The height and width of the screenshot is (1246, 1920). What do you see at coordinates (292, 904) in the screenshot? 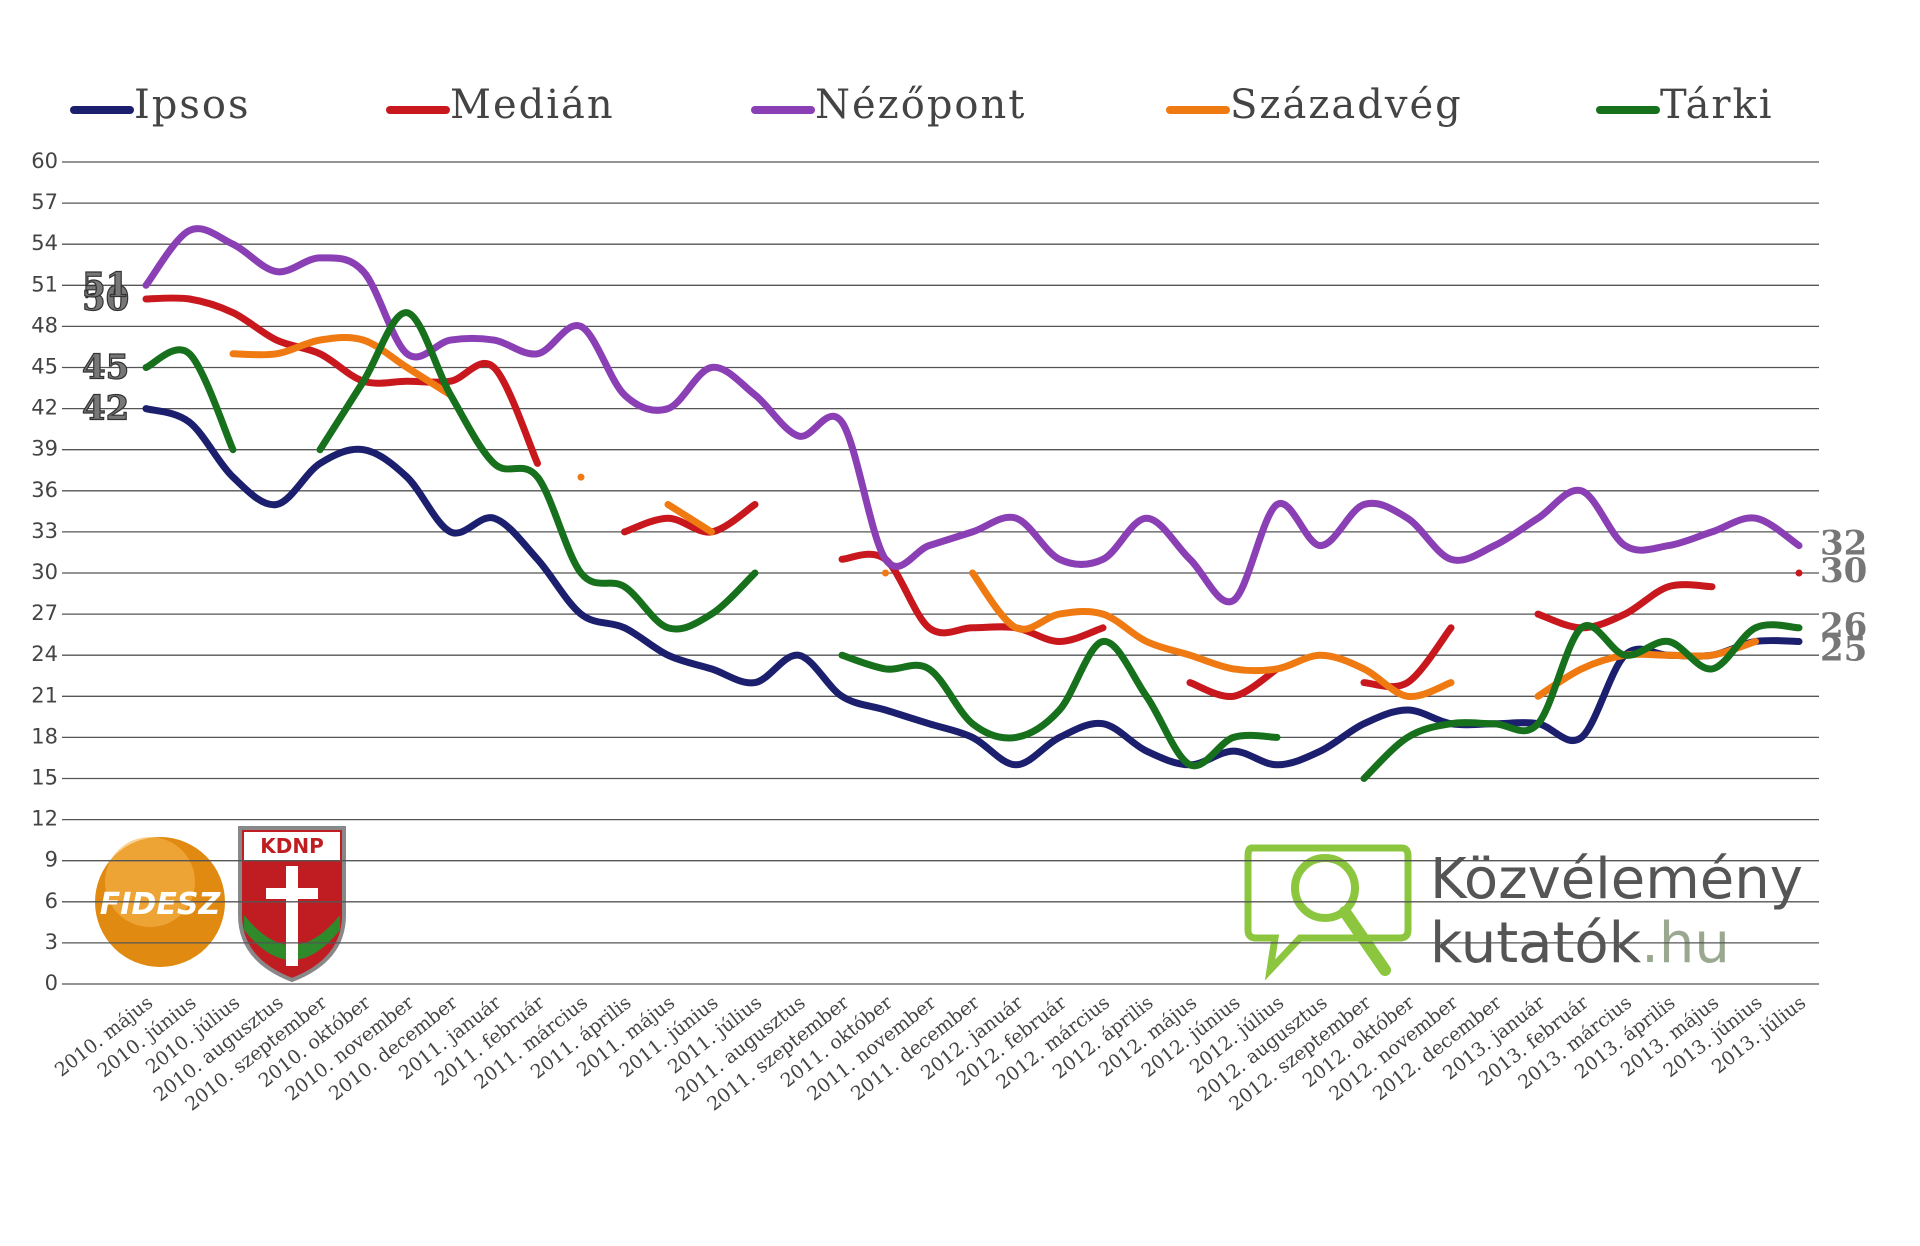
I see `kdnp-logo: KDNP` at bounding box center [292, 904].